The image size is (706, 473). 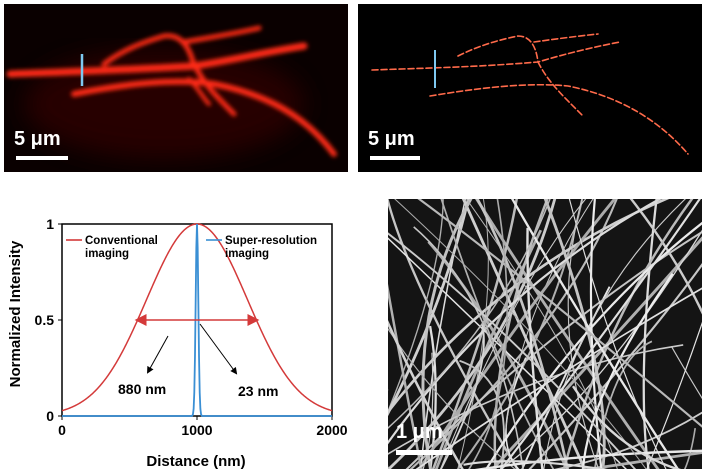 What do you see at coordinates (331, 430) in the screenshot?
I see `x-tick-label: 2000` at bounding box center [331, 430].